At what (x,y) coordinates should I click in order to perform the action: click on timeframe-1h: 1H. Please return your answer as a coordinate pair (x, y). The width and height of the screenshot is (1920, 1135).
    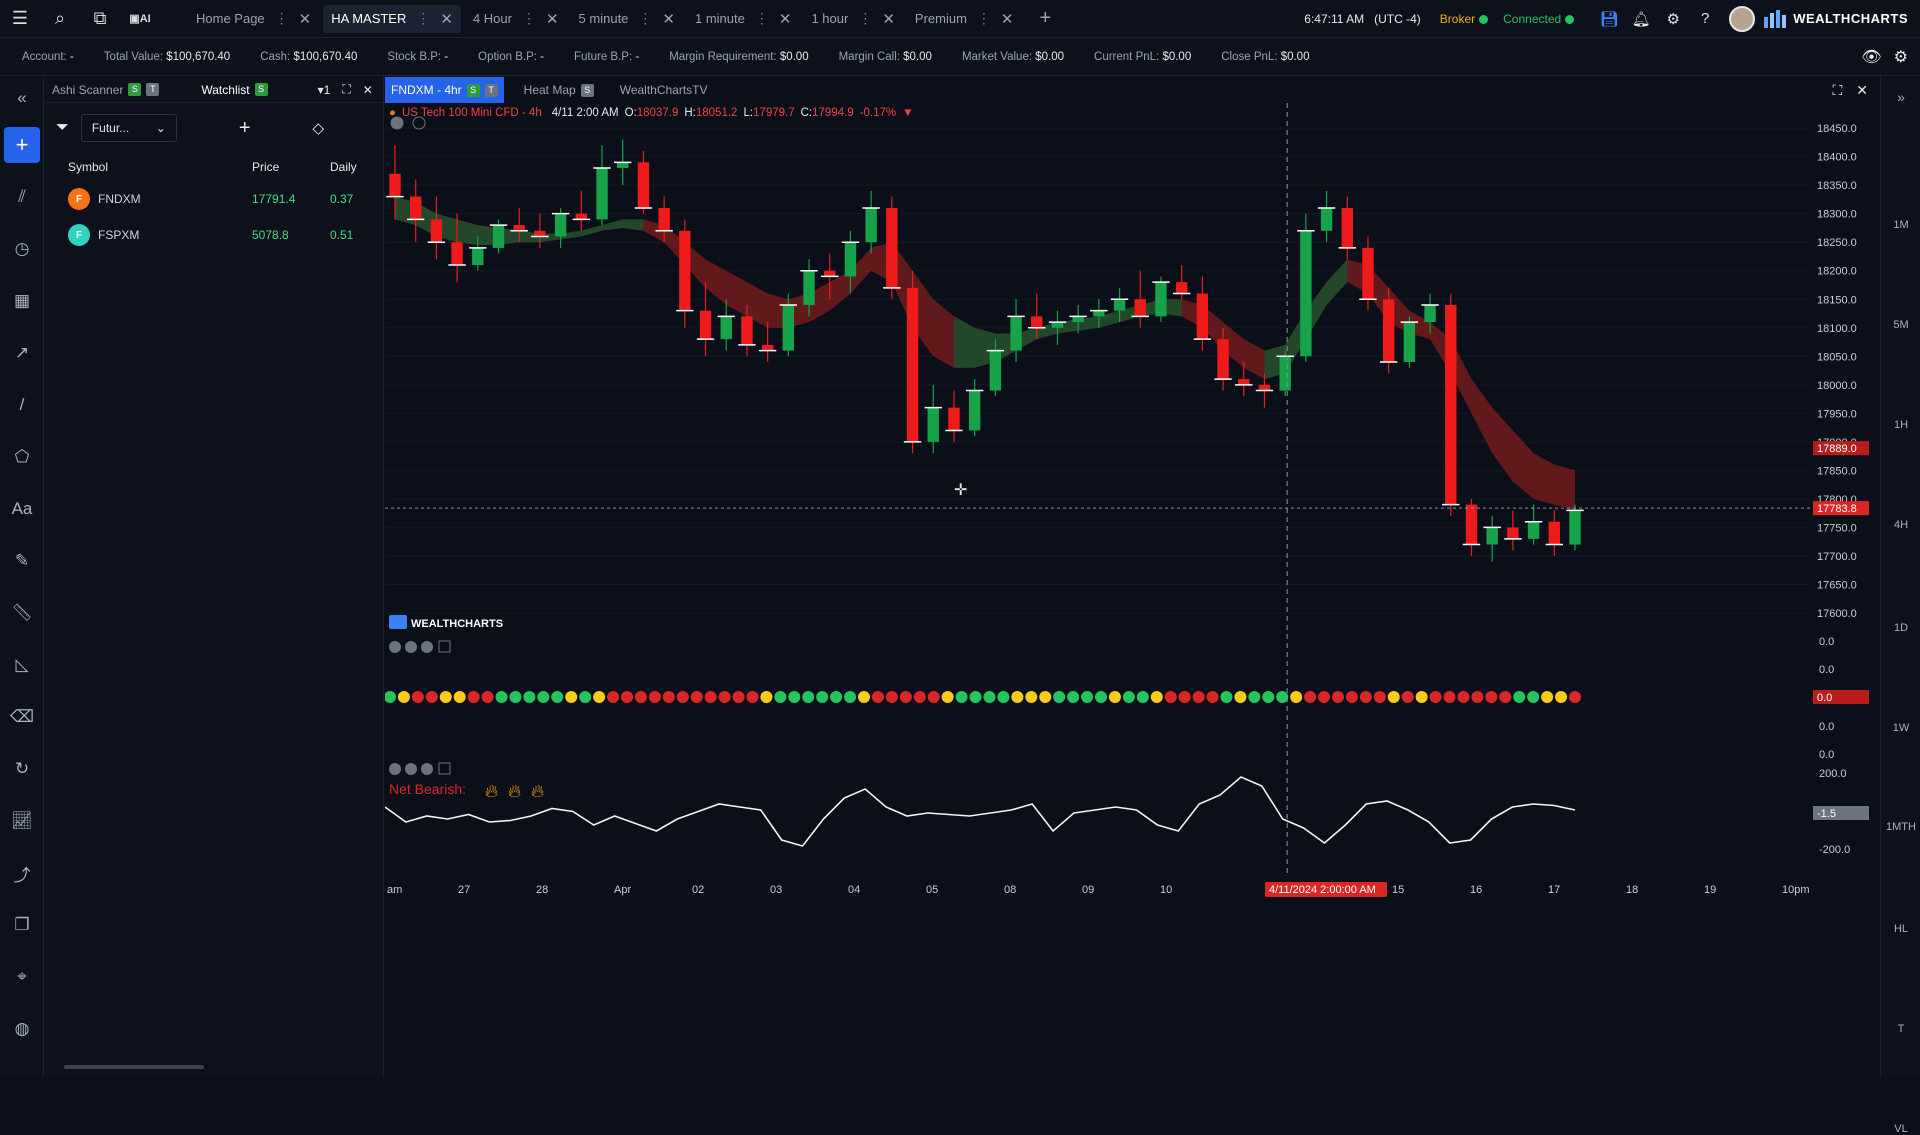
    Looking at the image, I should click on (1901, 425).